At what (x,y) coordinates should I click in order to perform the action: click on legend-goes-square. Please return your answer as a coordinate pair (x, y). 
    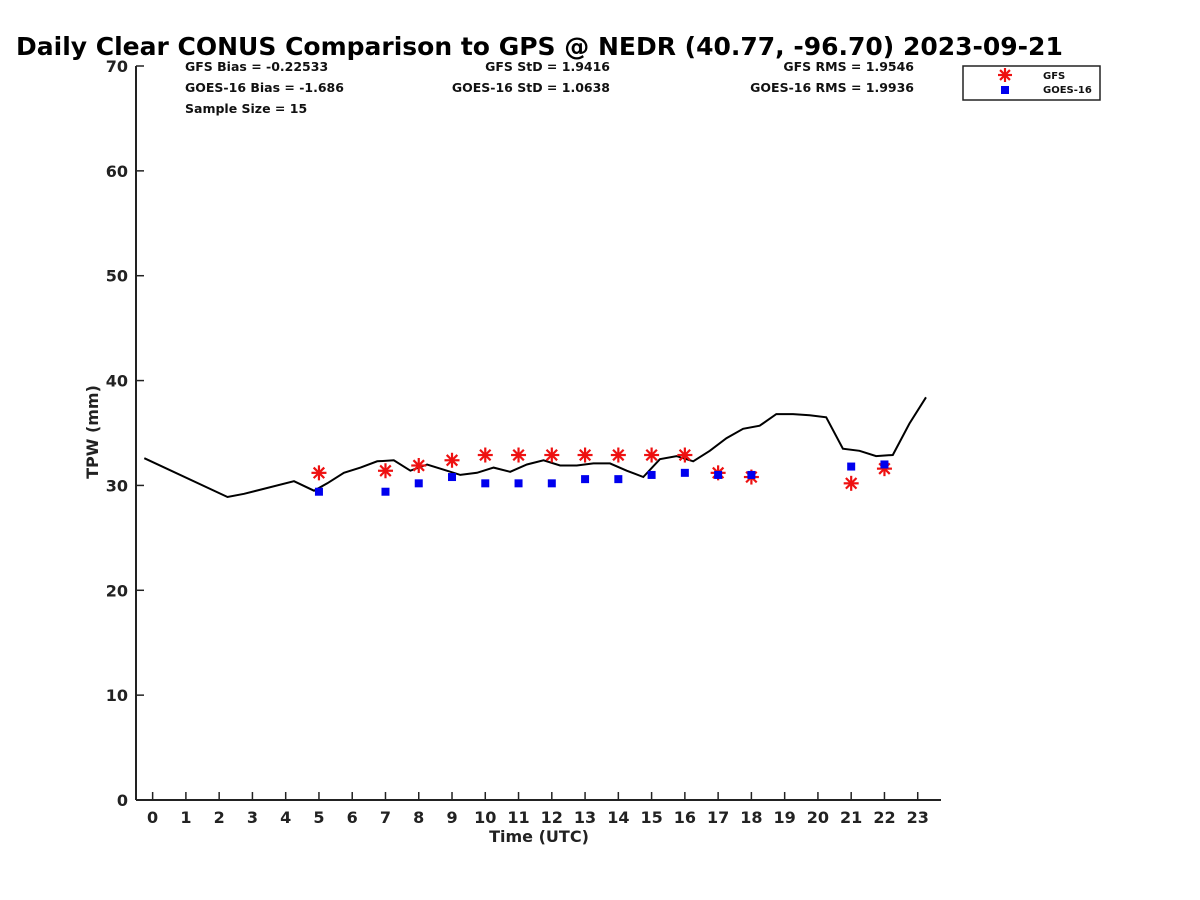
    Looking at the image, I should click on (1005, 90).